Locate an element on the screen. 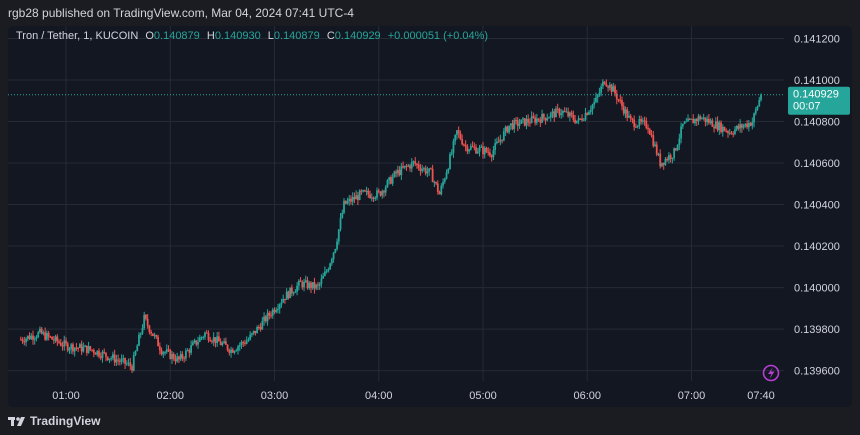  x-tick-label: 01:00 is located at coordinates (66, 396).